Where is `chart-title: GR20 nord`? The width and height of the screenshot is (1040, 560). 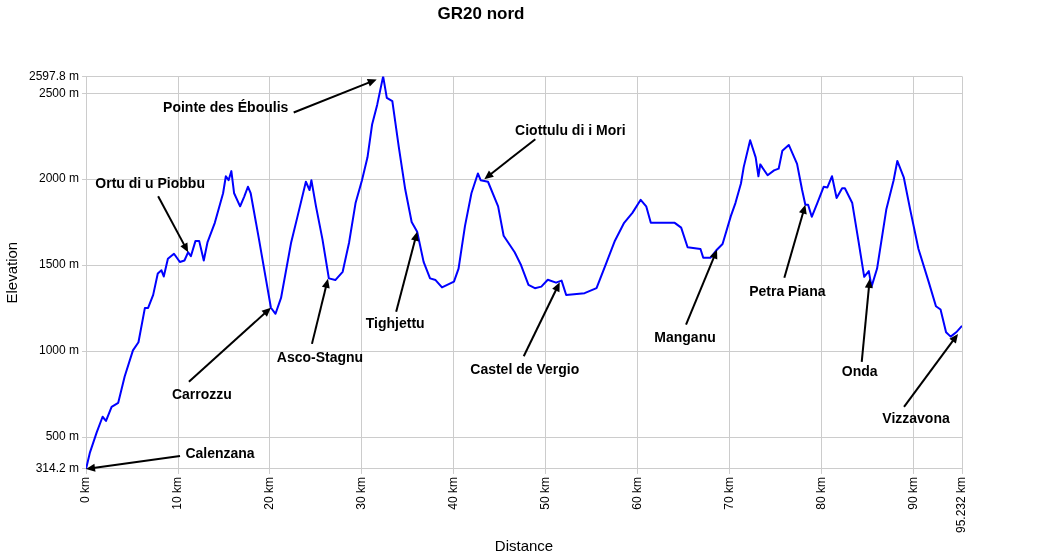 chart-title: GR20 nord is located at coordinates (481, 13).